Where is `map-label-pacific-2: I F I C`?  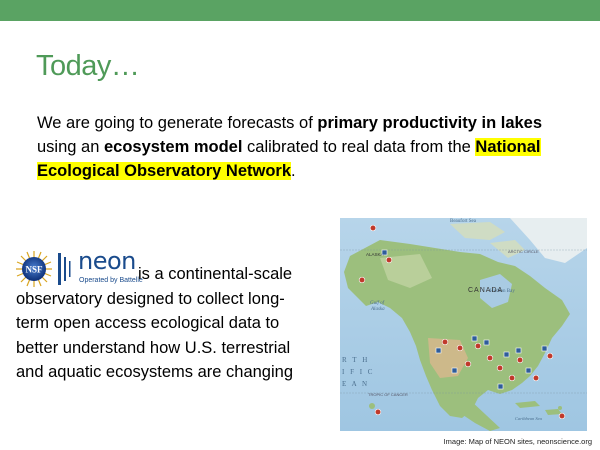
map-label-pacific-2: I F I C is located at coordinates (358, 372).